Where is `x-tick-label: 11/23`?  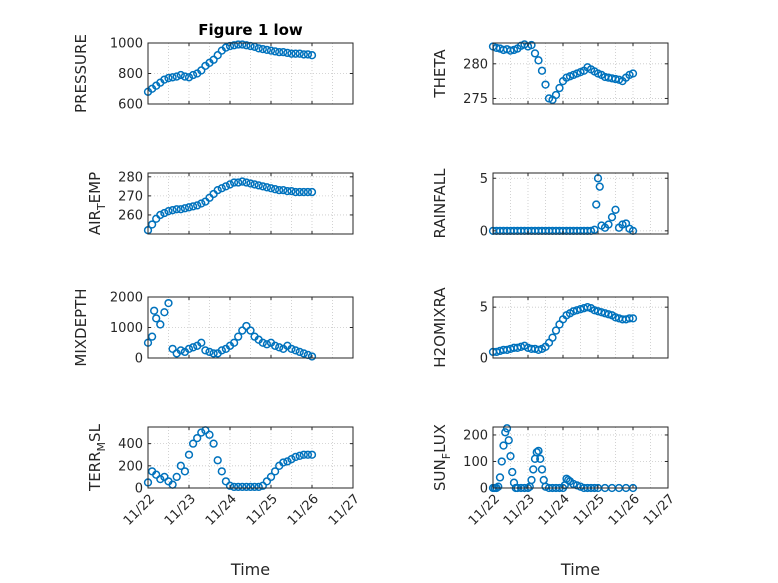 x-tick-label: 11/23 is located at coordinates (180, 510).